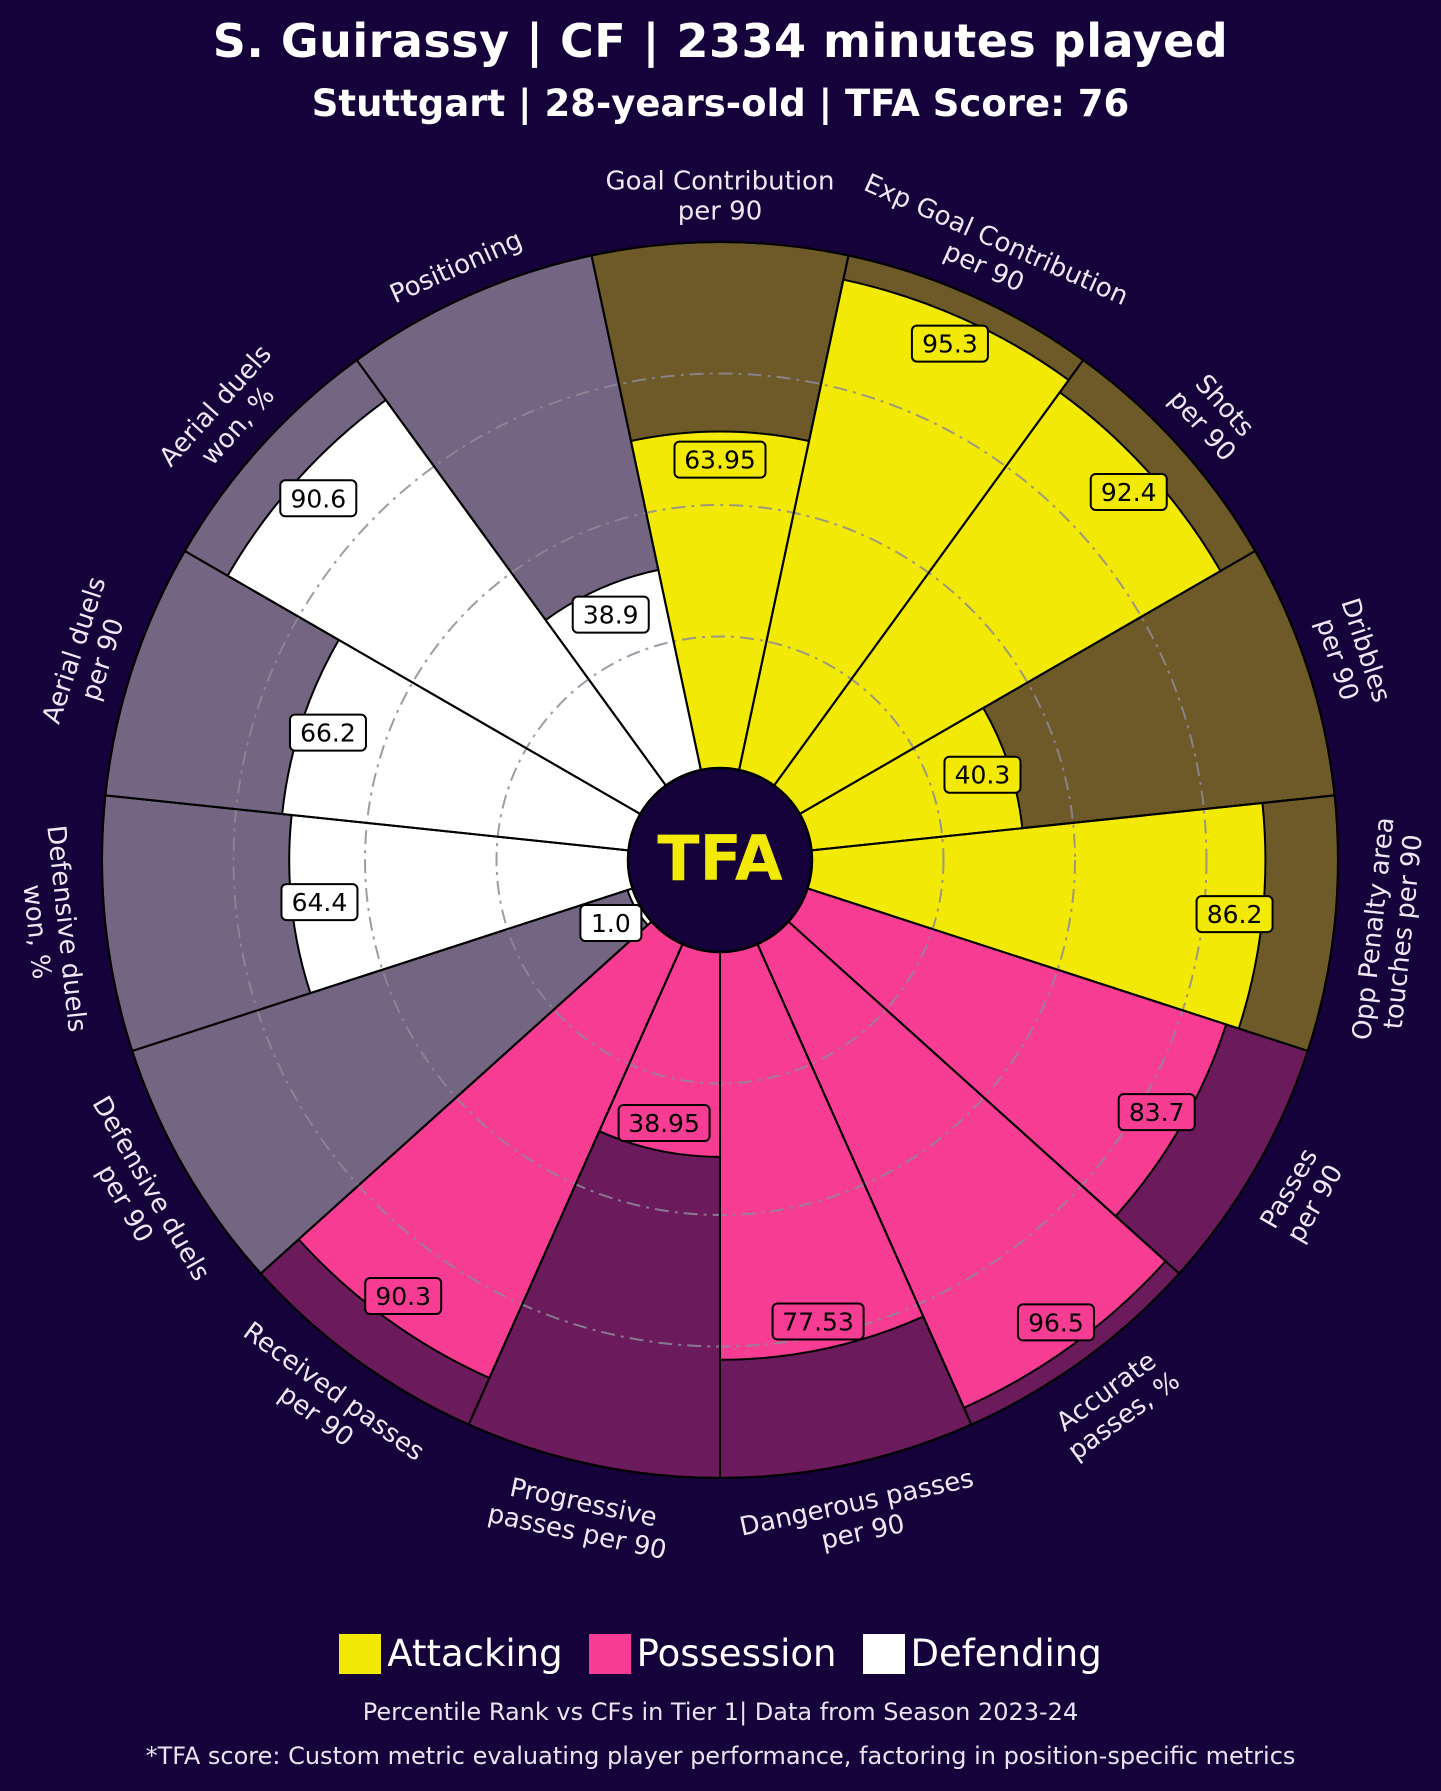  I want to click on metric-label-line: per 90, so click(720, 212).